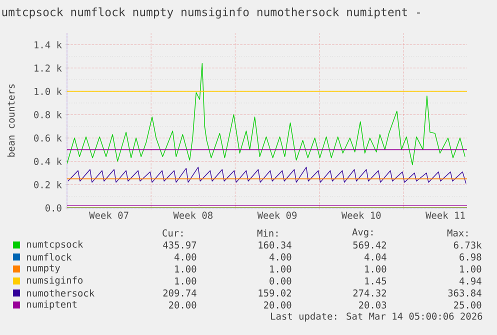 This screenshot has height=335, width=497. Describe the element at coordinates (281, 281) in the screenshot. I see `text: 0.00` at that location.